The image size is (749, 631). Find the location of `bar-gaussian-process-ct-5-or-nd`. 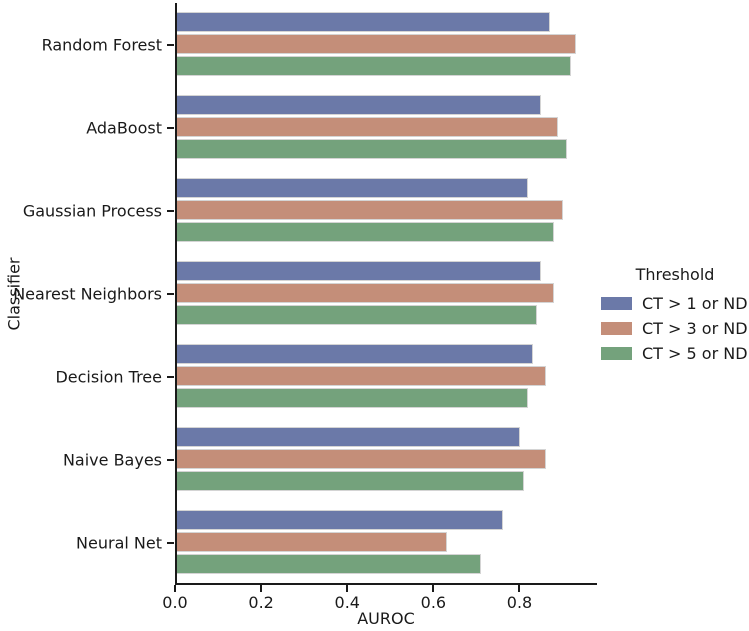

bar-gaussian-process-ct-5-or-nd is located at coordinates (366, 232).